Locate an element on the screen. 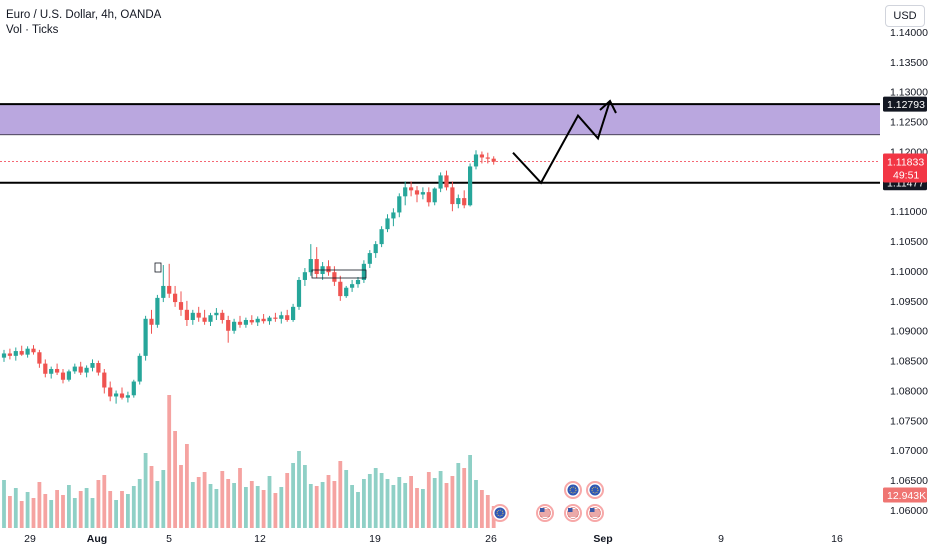 The image size is (932, 550). resistance-price-badge: 1.12793 is located at coordinates (905, 104).